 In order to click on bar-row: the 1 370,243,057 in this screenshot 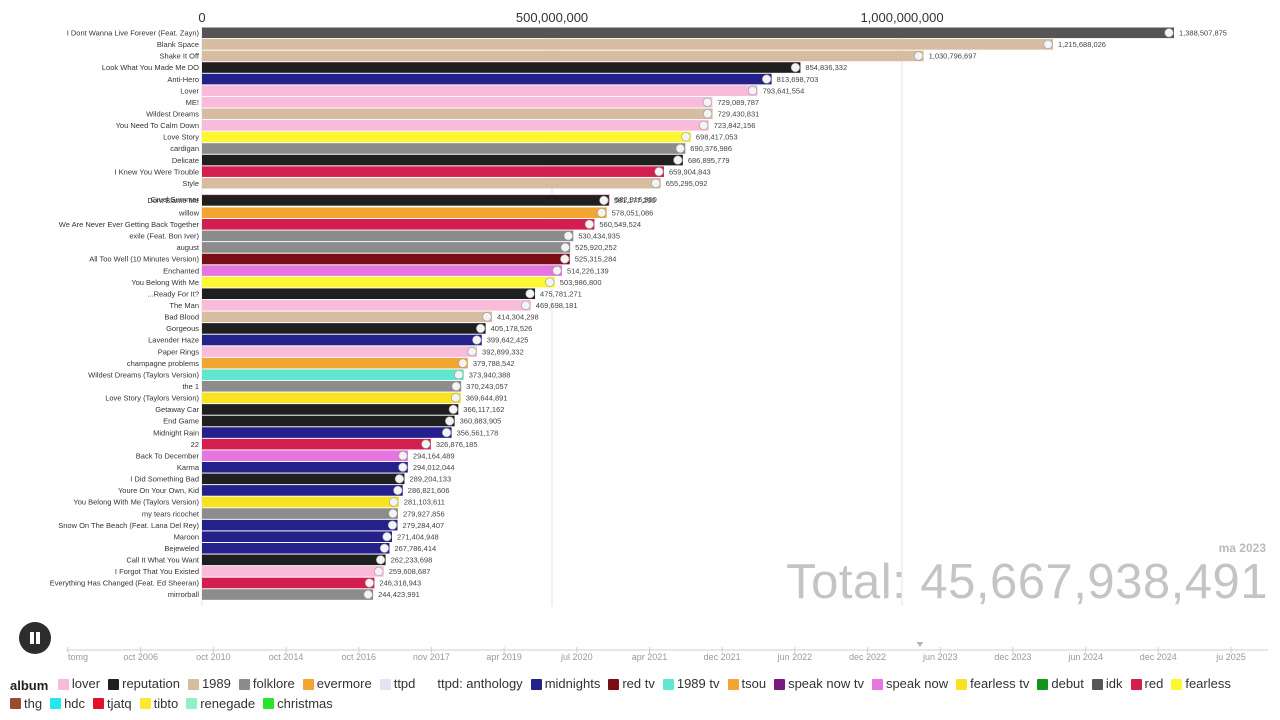, I will do `click(345, 386)`.